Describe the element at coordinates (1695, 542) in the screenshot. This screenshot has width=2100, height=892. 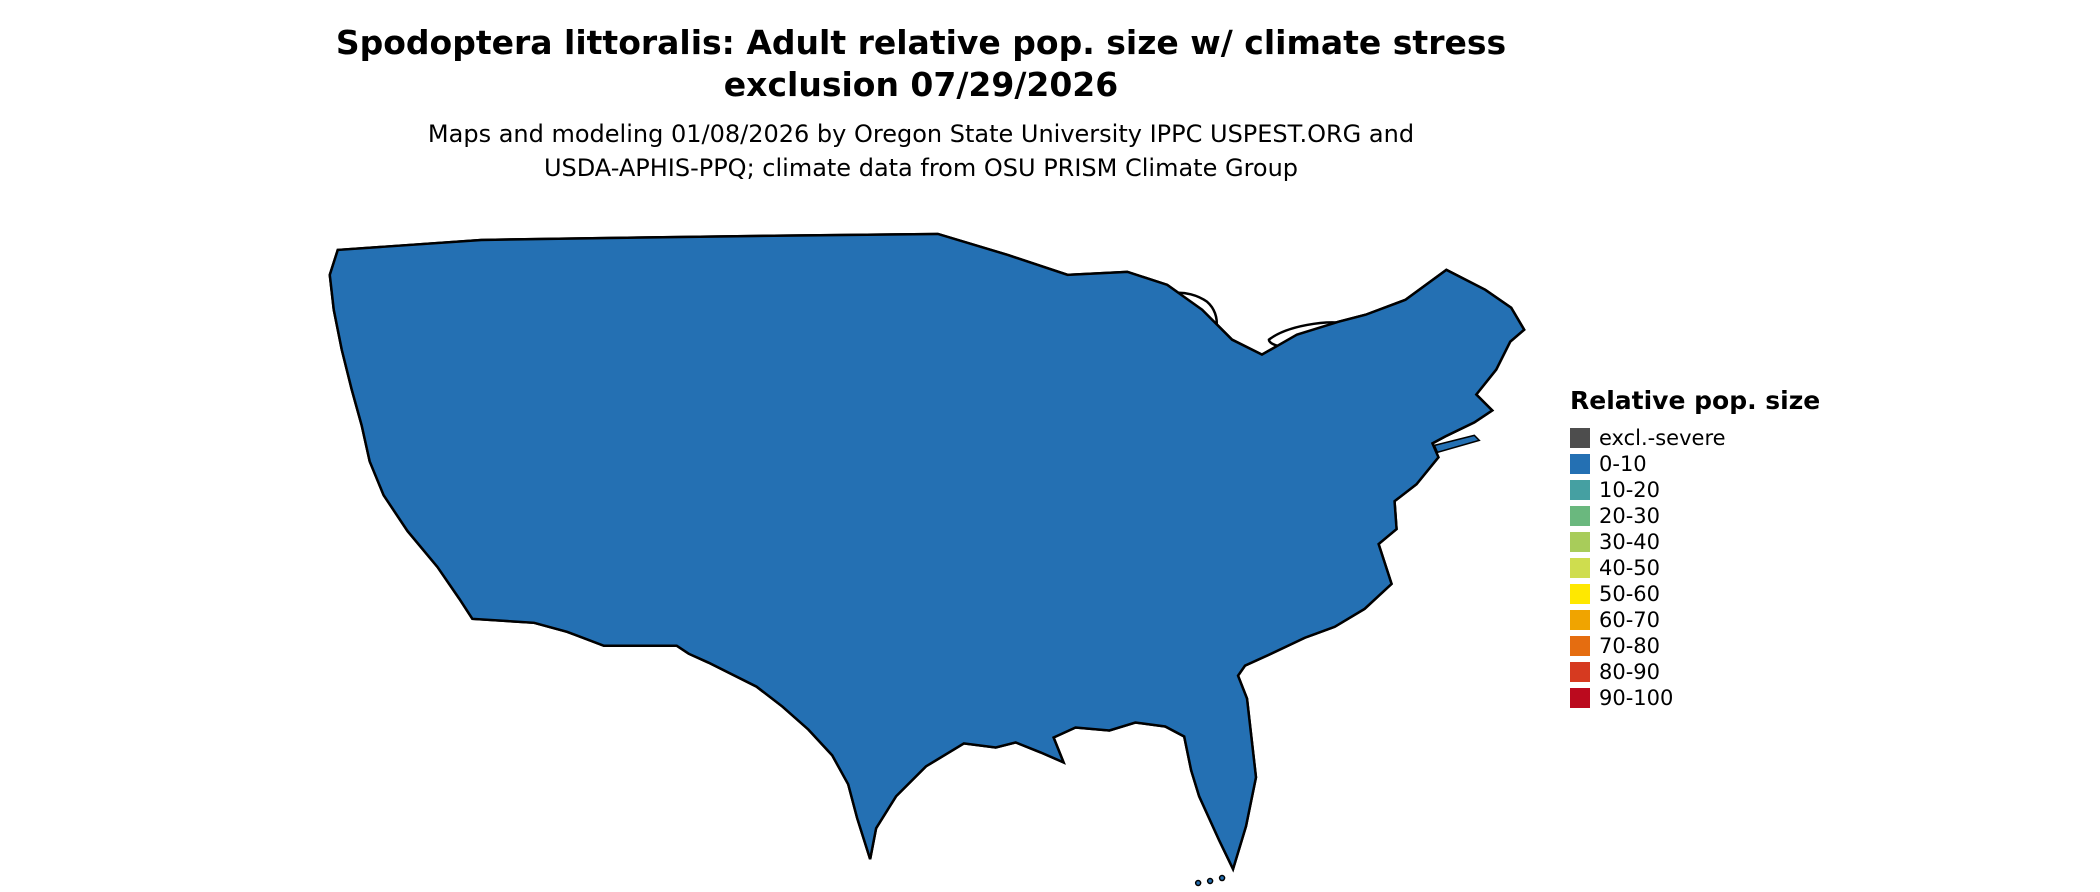
I see `legend-item: 30-40` at that location.